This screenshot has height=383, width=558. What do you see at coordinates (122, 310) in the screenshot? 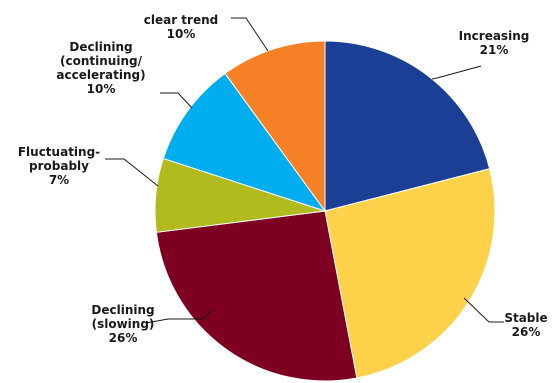
I see `slice-label-line-2-0: Declining` at bounding box center [122, 310].